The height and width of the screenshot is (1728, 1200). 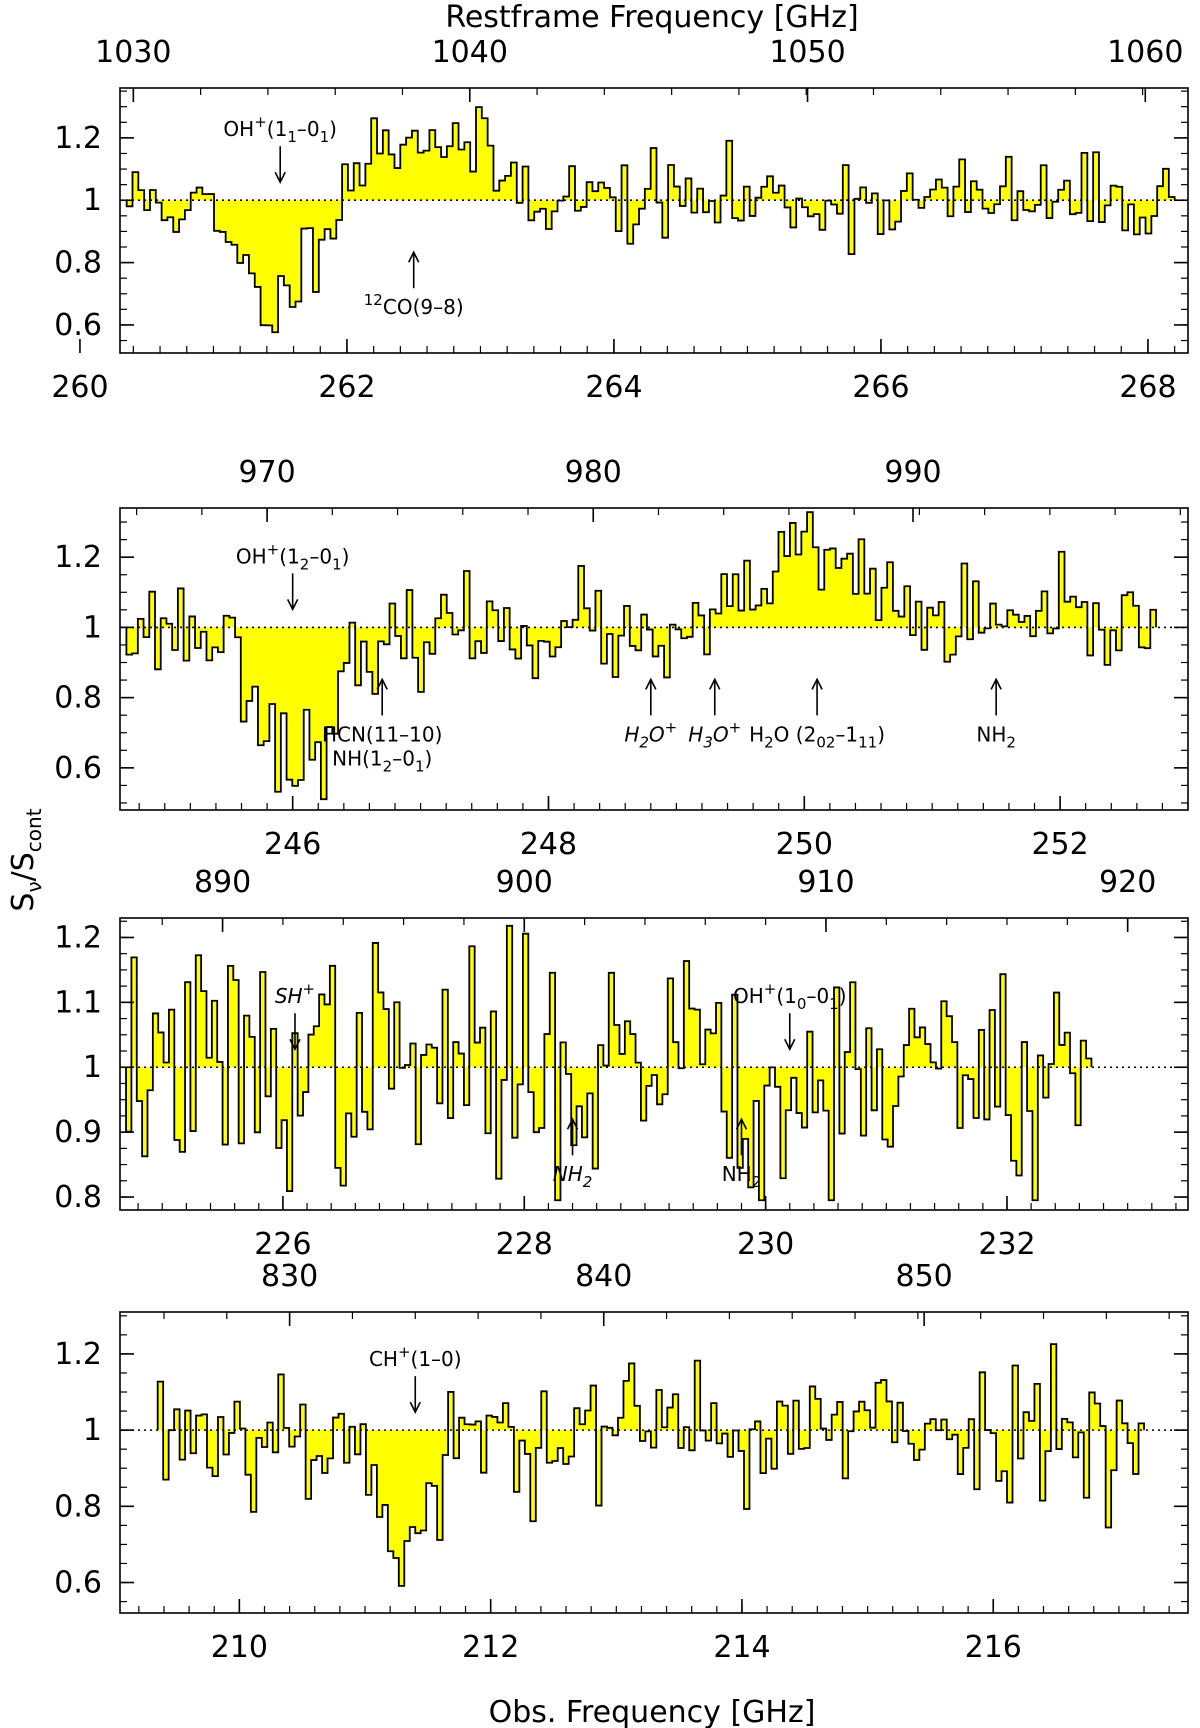 I want to click on y-title-s: S, so click(x=23, y=902).